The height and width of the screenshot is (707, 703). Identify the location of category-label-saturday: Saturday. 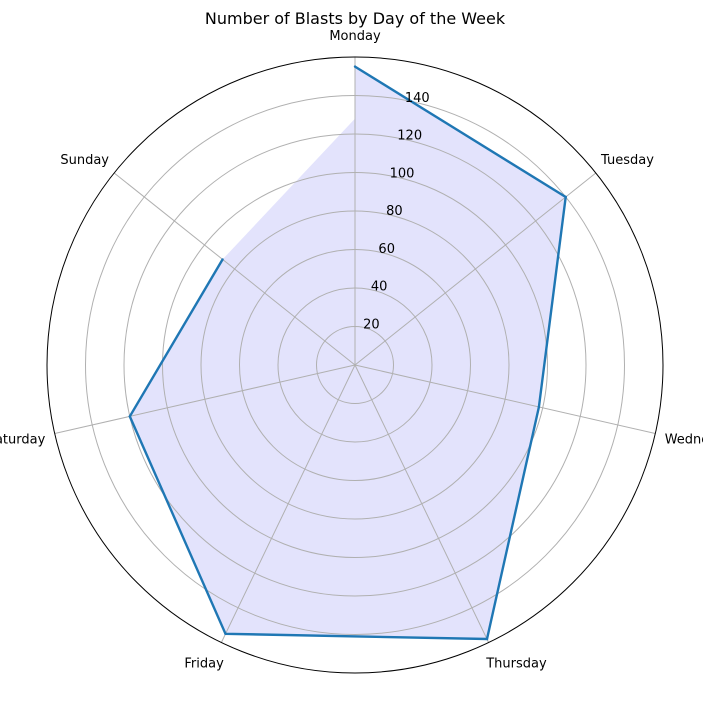
(23, 439).